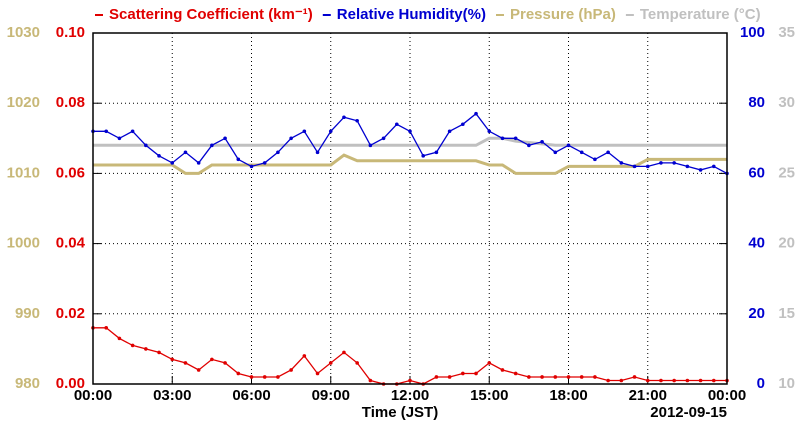 The height and width of the screenshot is (434, 800). I want to click on y-tick-label: 0.06, so click(70, 172).